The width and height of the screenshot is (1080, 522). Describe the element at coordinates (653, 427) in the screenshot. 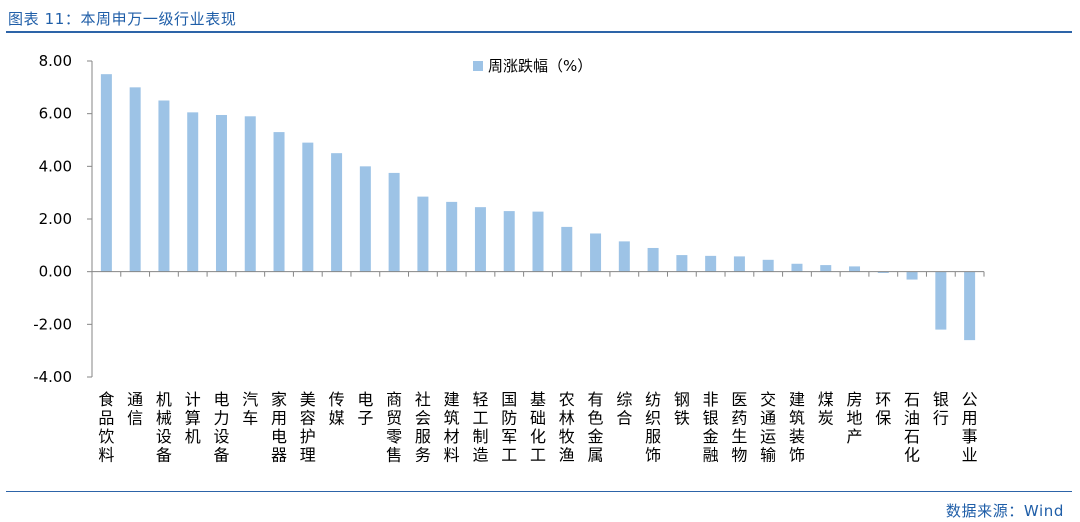

I see `category-label: 纺织服饰` at that location.